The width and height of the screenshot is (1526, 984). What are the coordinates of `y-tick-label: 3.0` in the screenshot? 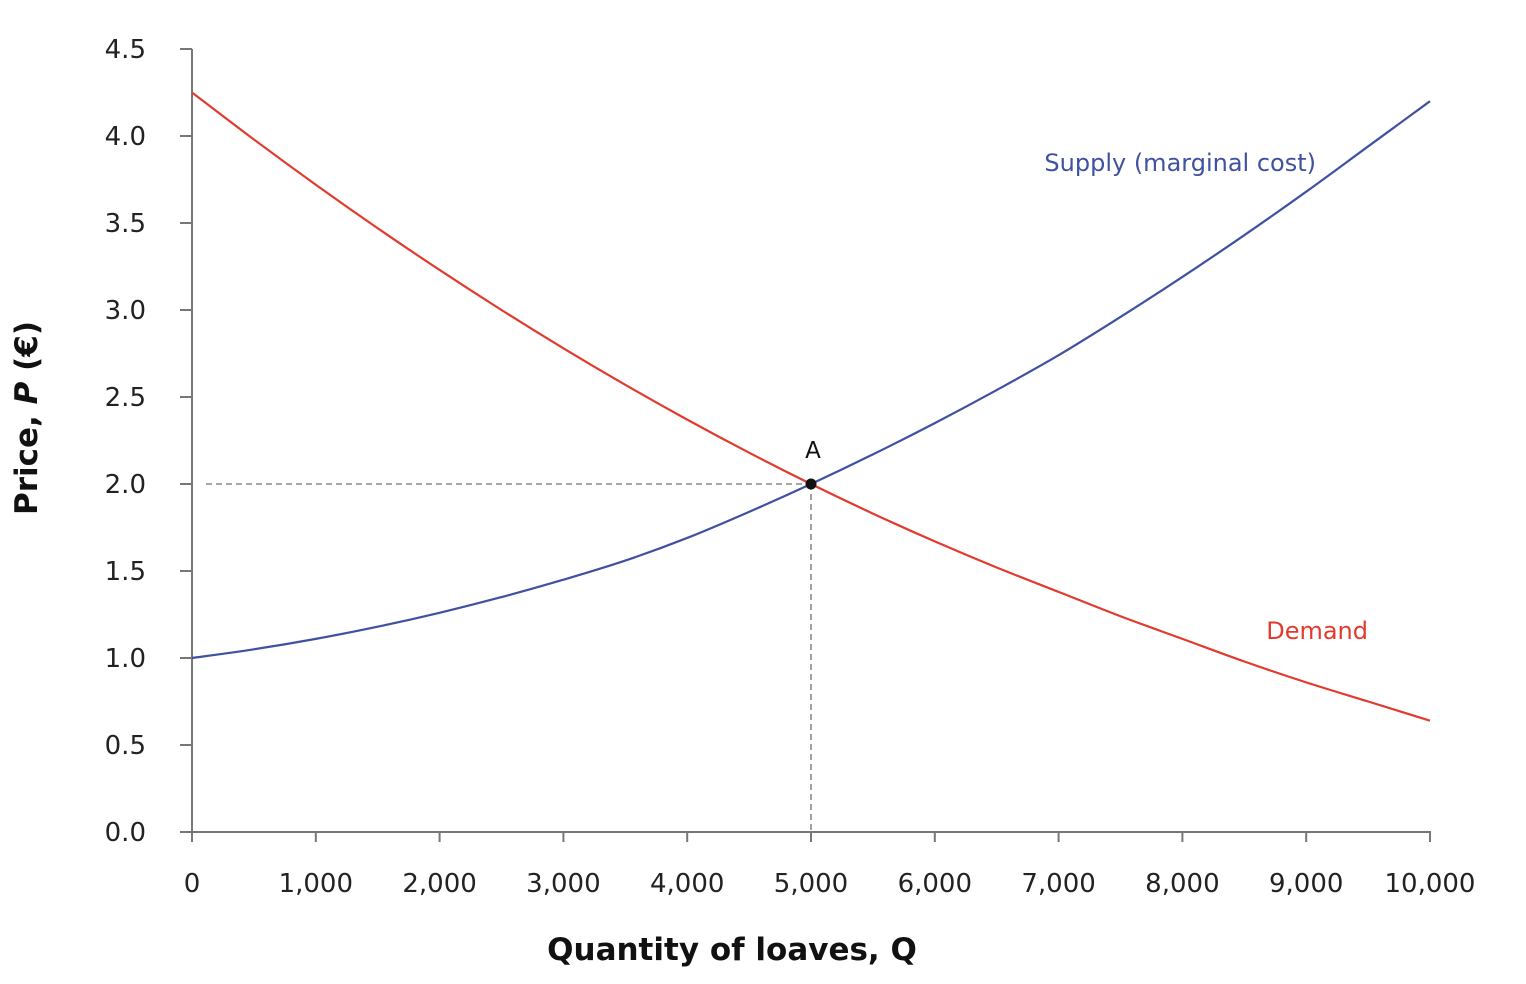 It's located at (125, 311).